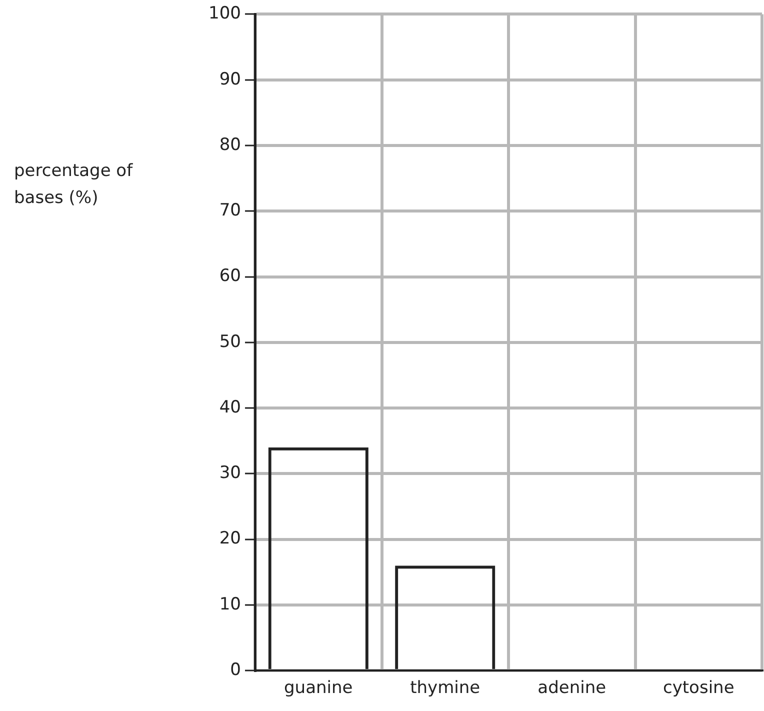 The width and height of the screenshot is (764, 711). Describe the element at coordinates (318, 688) in the screenshot. I see `x-tick-label: guanine` at that location.